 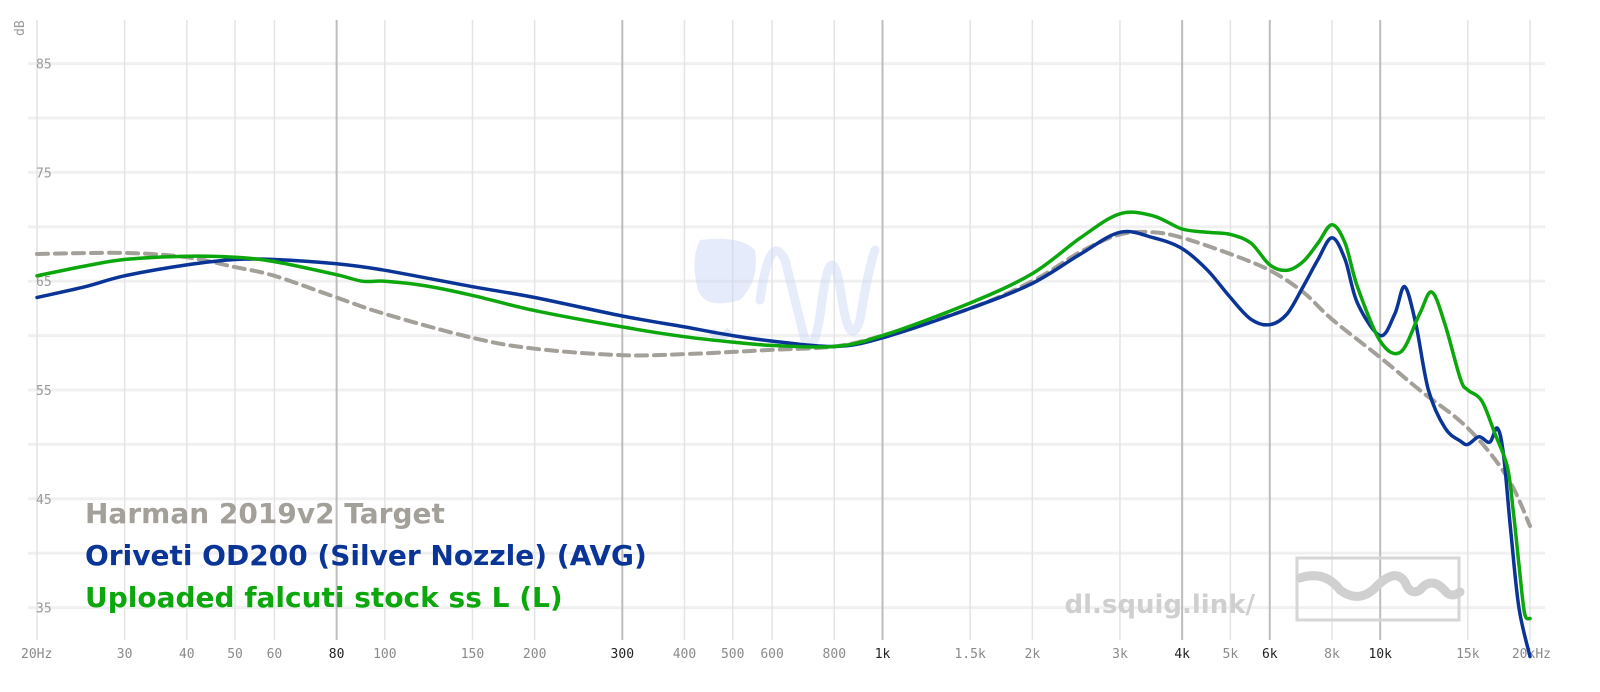 What do you see at coordinates (275, 654) in the screenshot?
I see `x-tick-label: 60` at bounding box center [275, 654].